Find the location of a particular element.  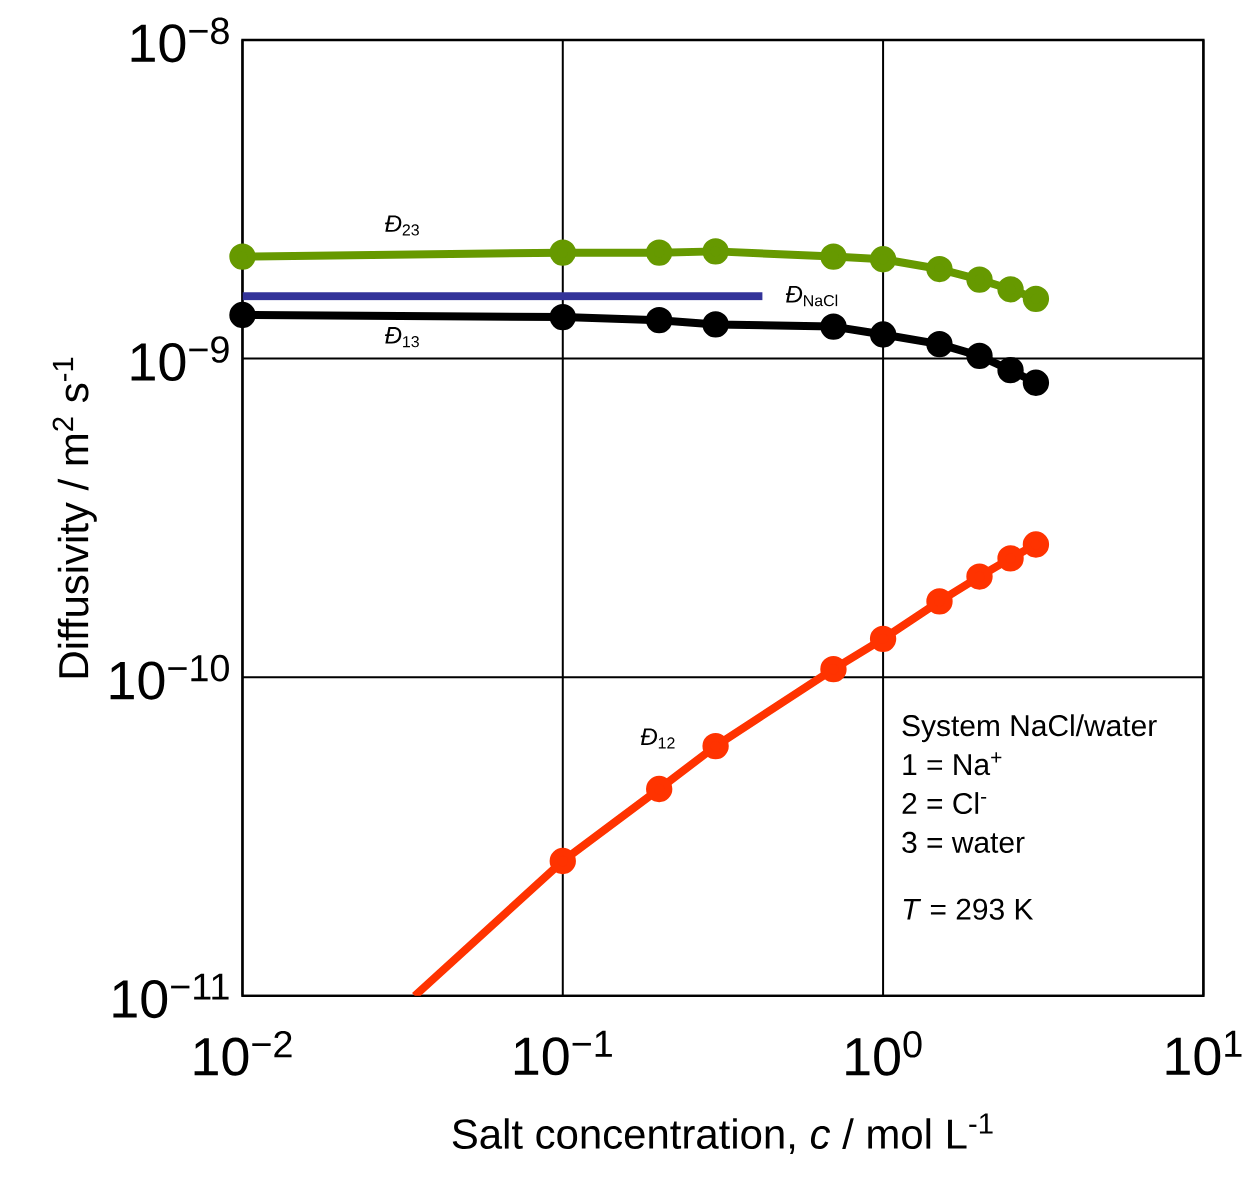

y-tick-label: 10$^{−10}$ is located at coordinates (169, 677).